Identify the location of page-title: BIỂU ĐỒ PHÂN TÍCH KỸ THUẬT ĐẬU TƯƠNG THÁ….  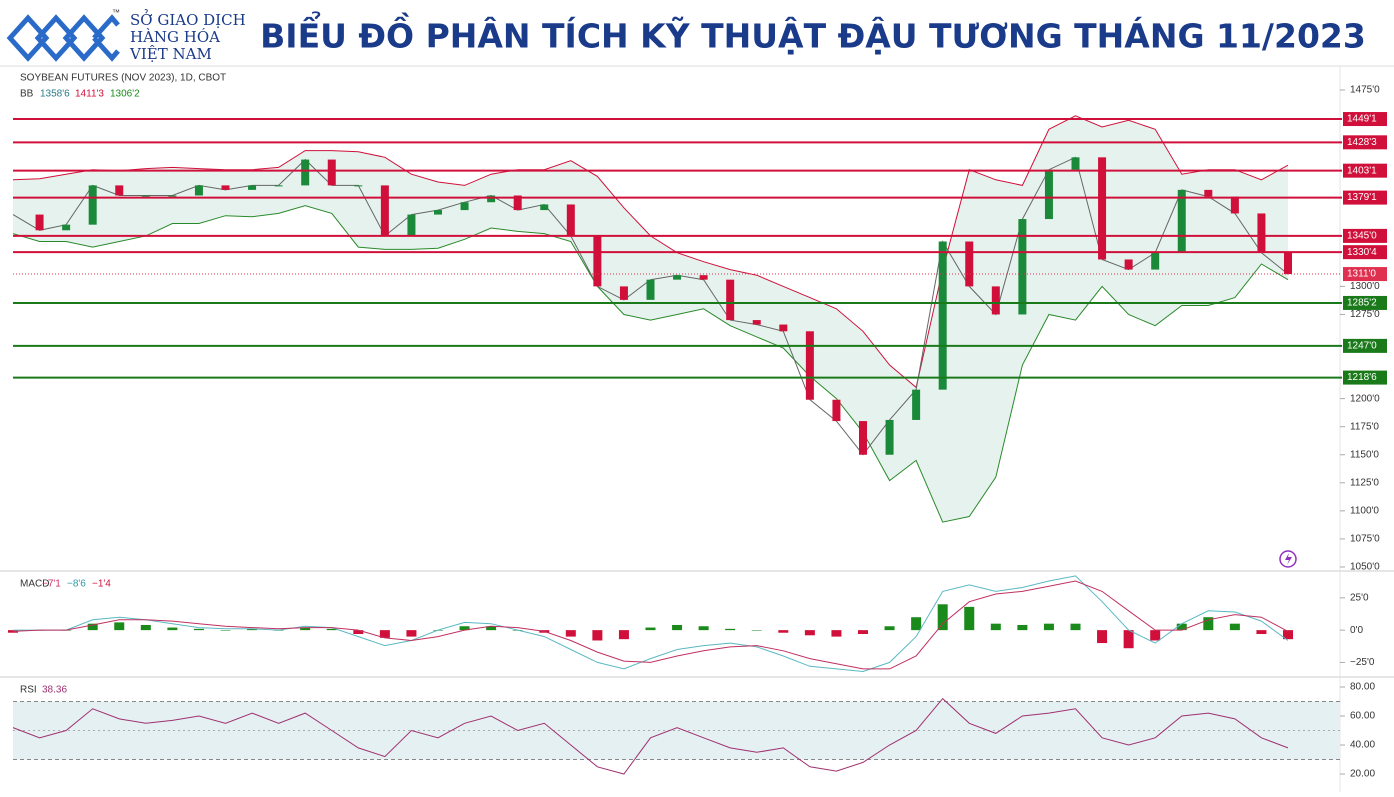
(813, 33).